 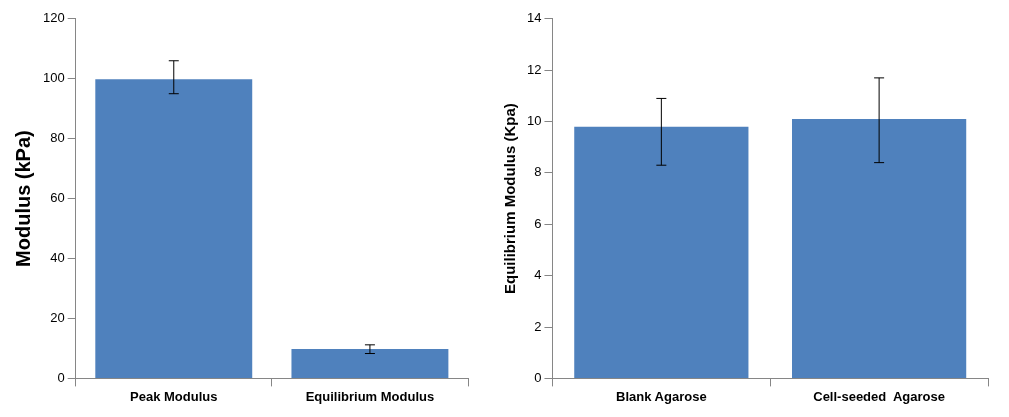 What do you see at coordinates (57, 198) in the screenshot?
I see `y-tick-label: 60` at bounding box center [57, 198].